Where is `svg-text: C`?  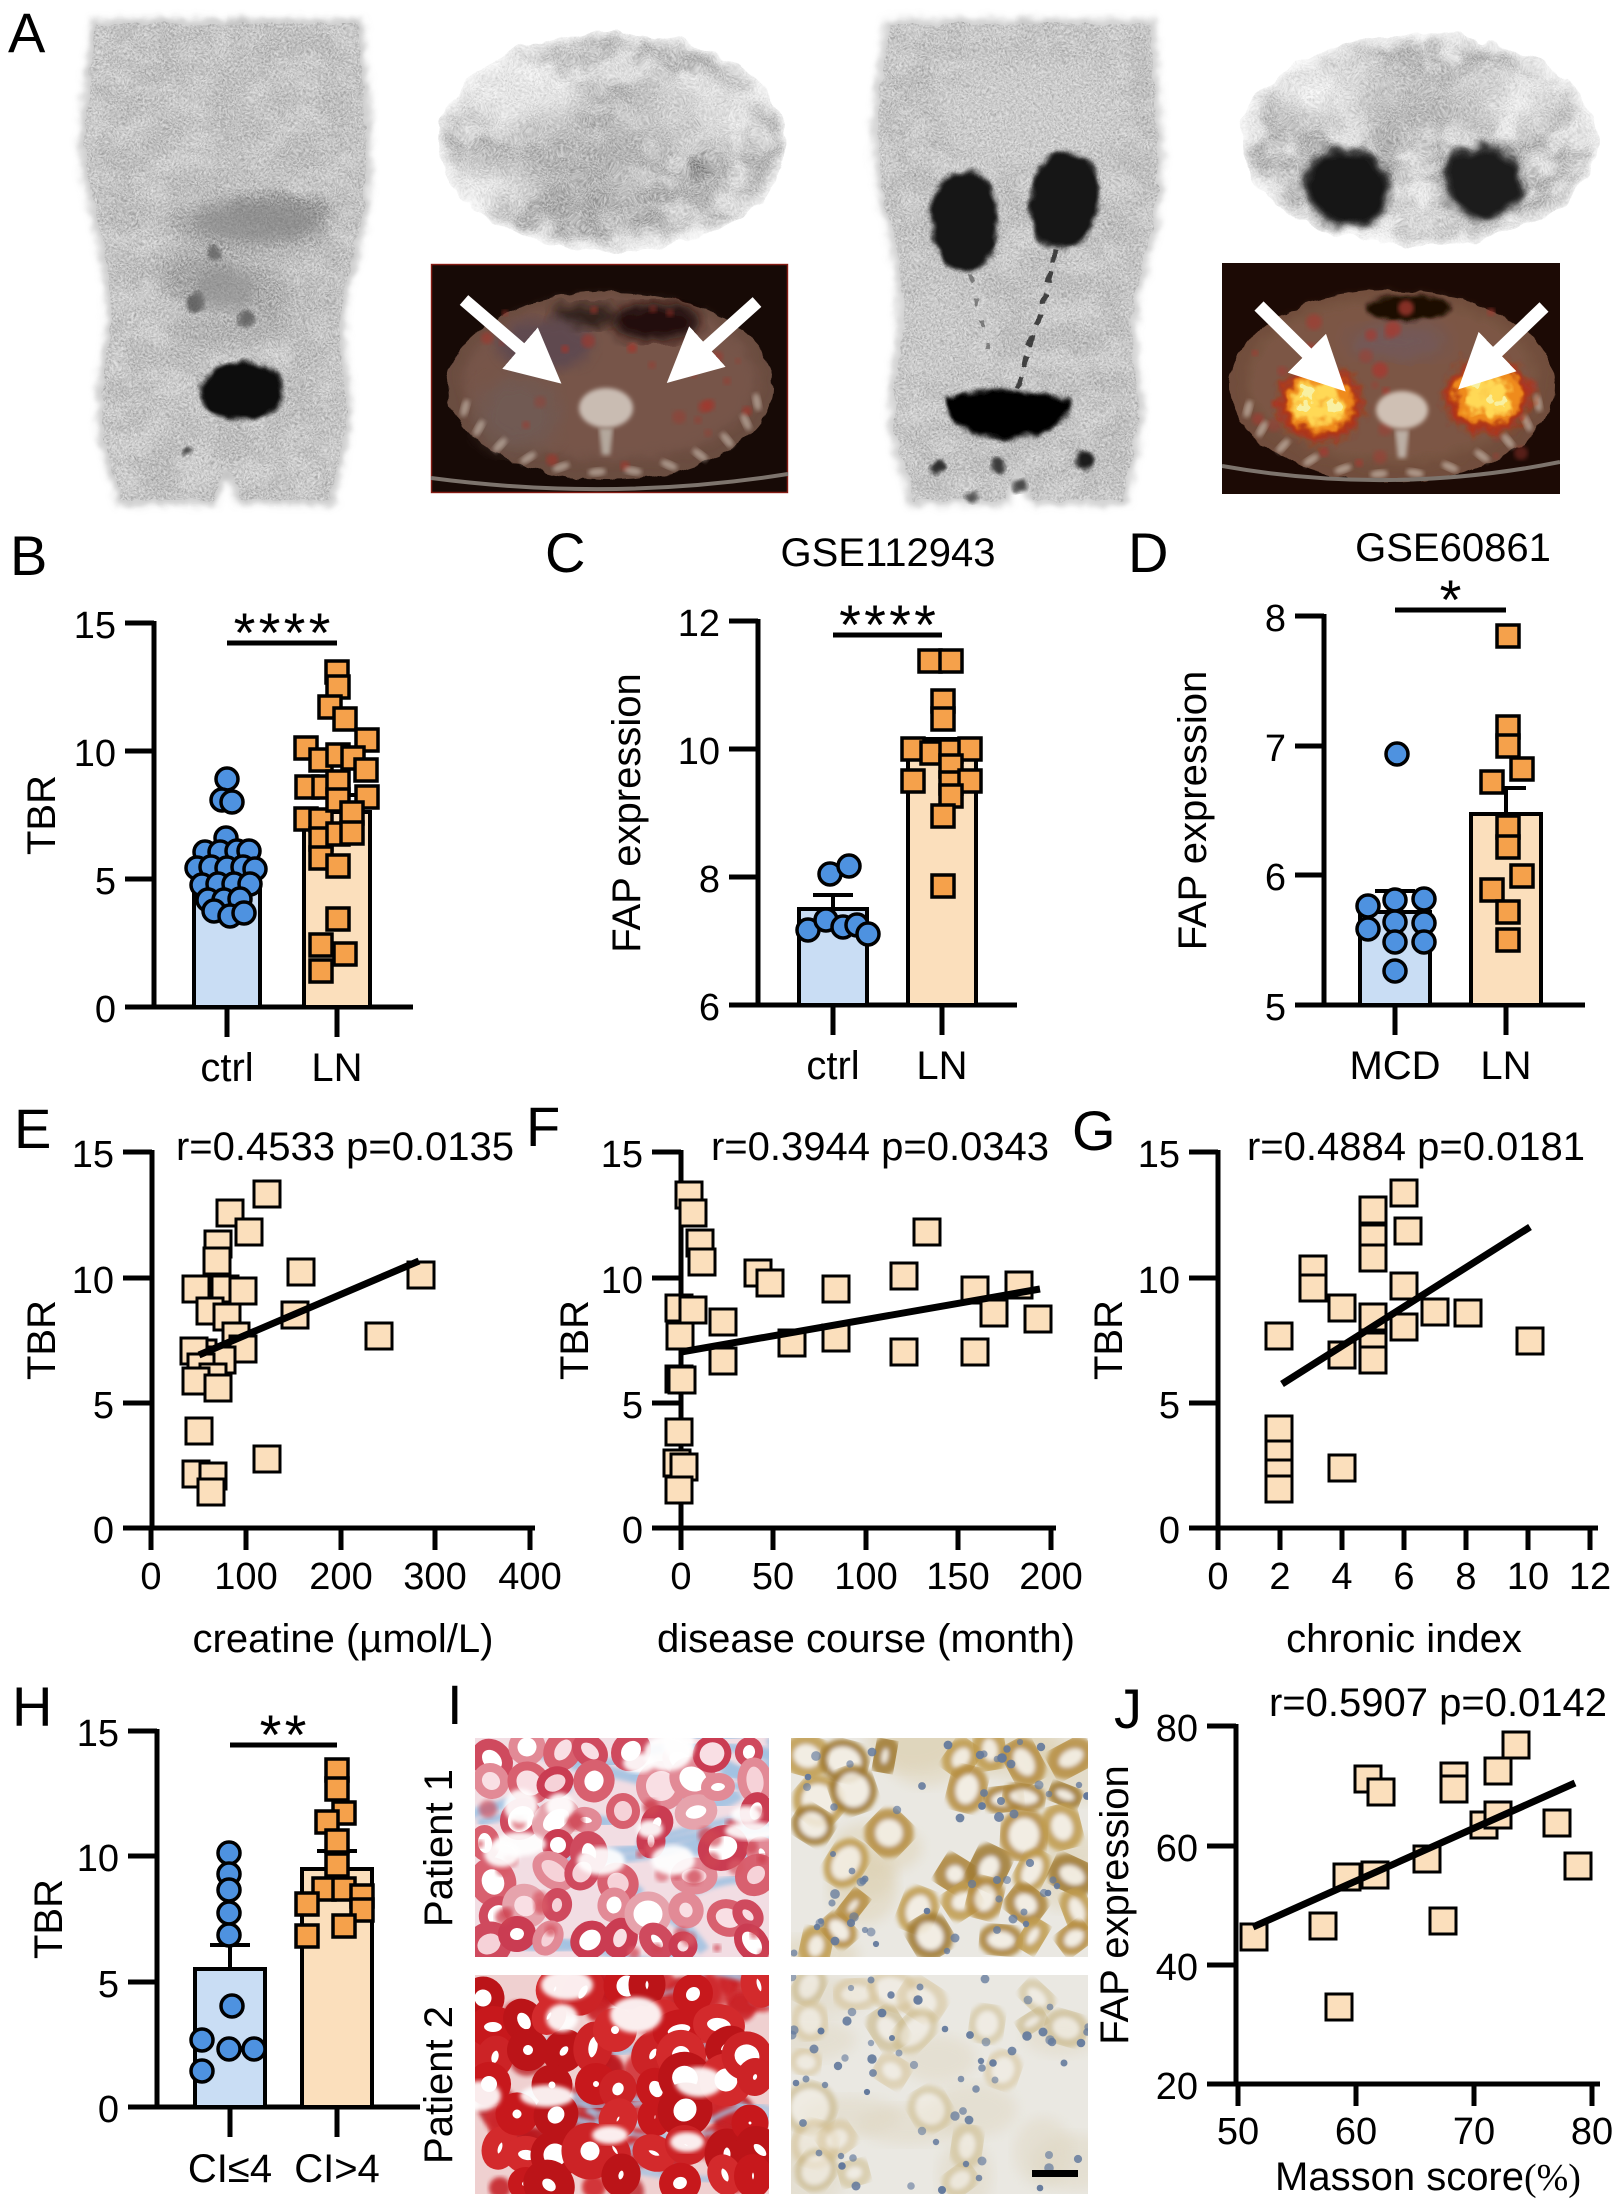 svg-text: C is located at coordinates (565, 552).